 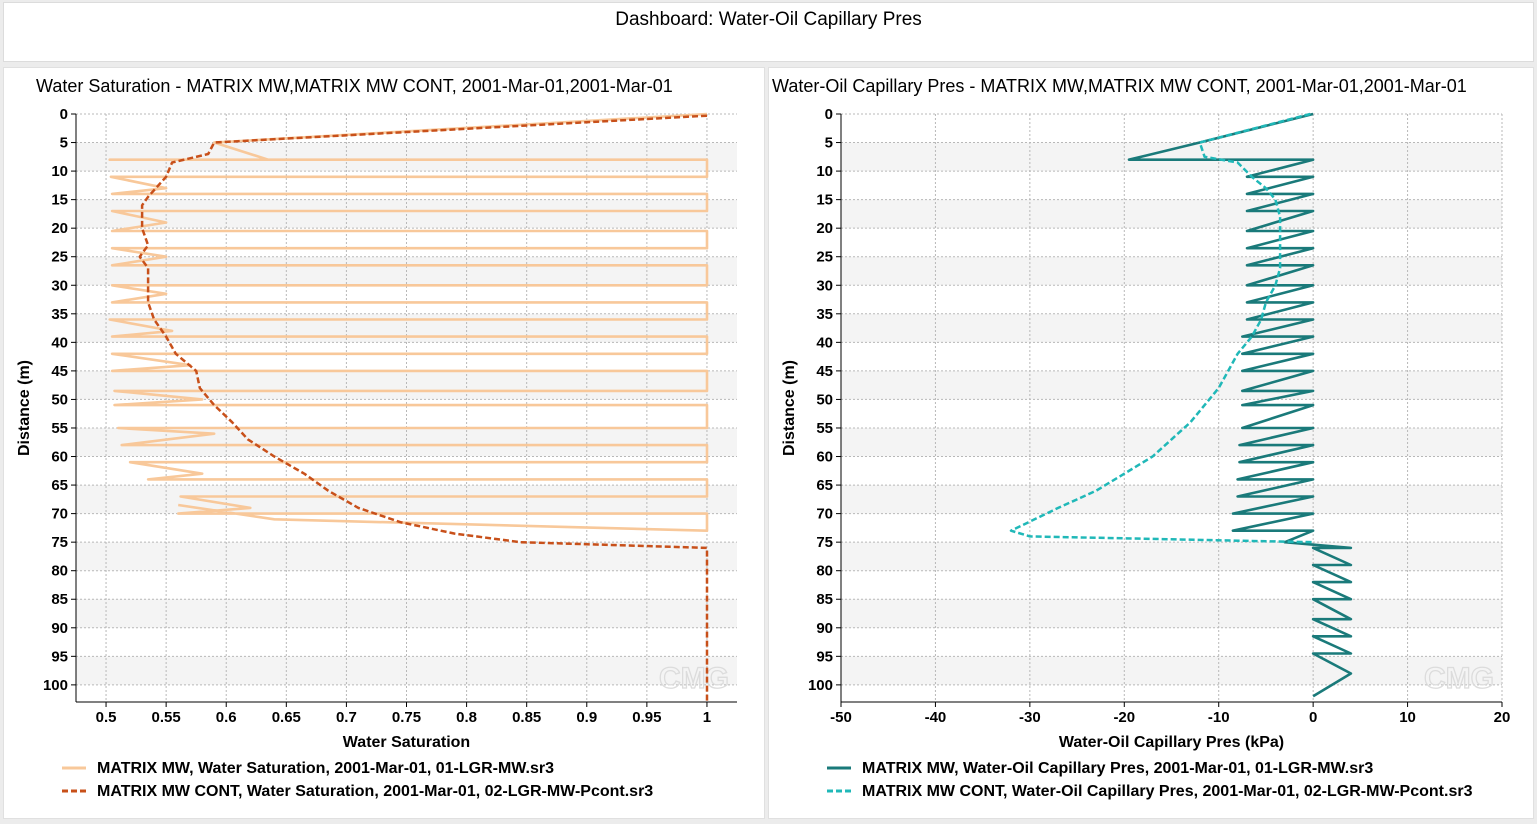 I want to click on x-tick-label: 0.9, so click(x=586, y=717).